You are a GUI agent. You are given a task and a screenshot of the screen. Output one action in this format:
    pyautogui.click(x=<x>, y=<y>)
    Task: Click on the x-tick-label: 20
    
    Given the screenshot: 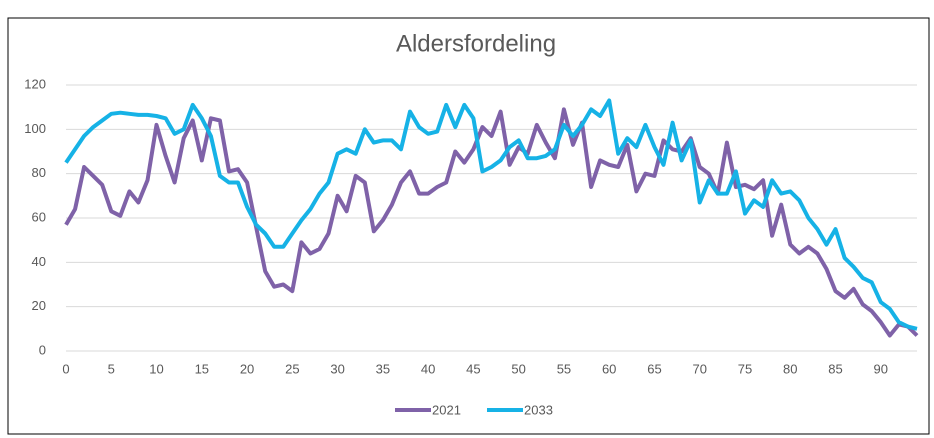 What is the action you would take?
    pyautogui.click(x=247, y=368)
    